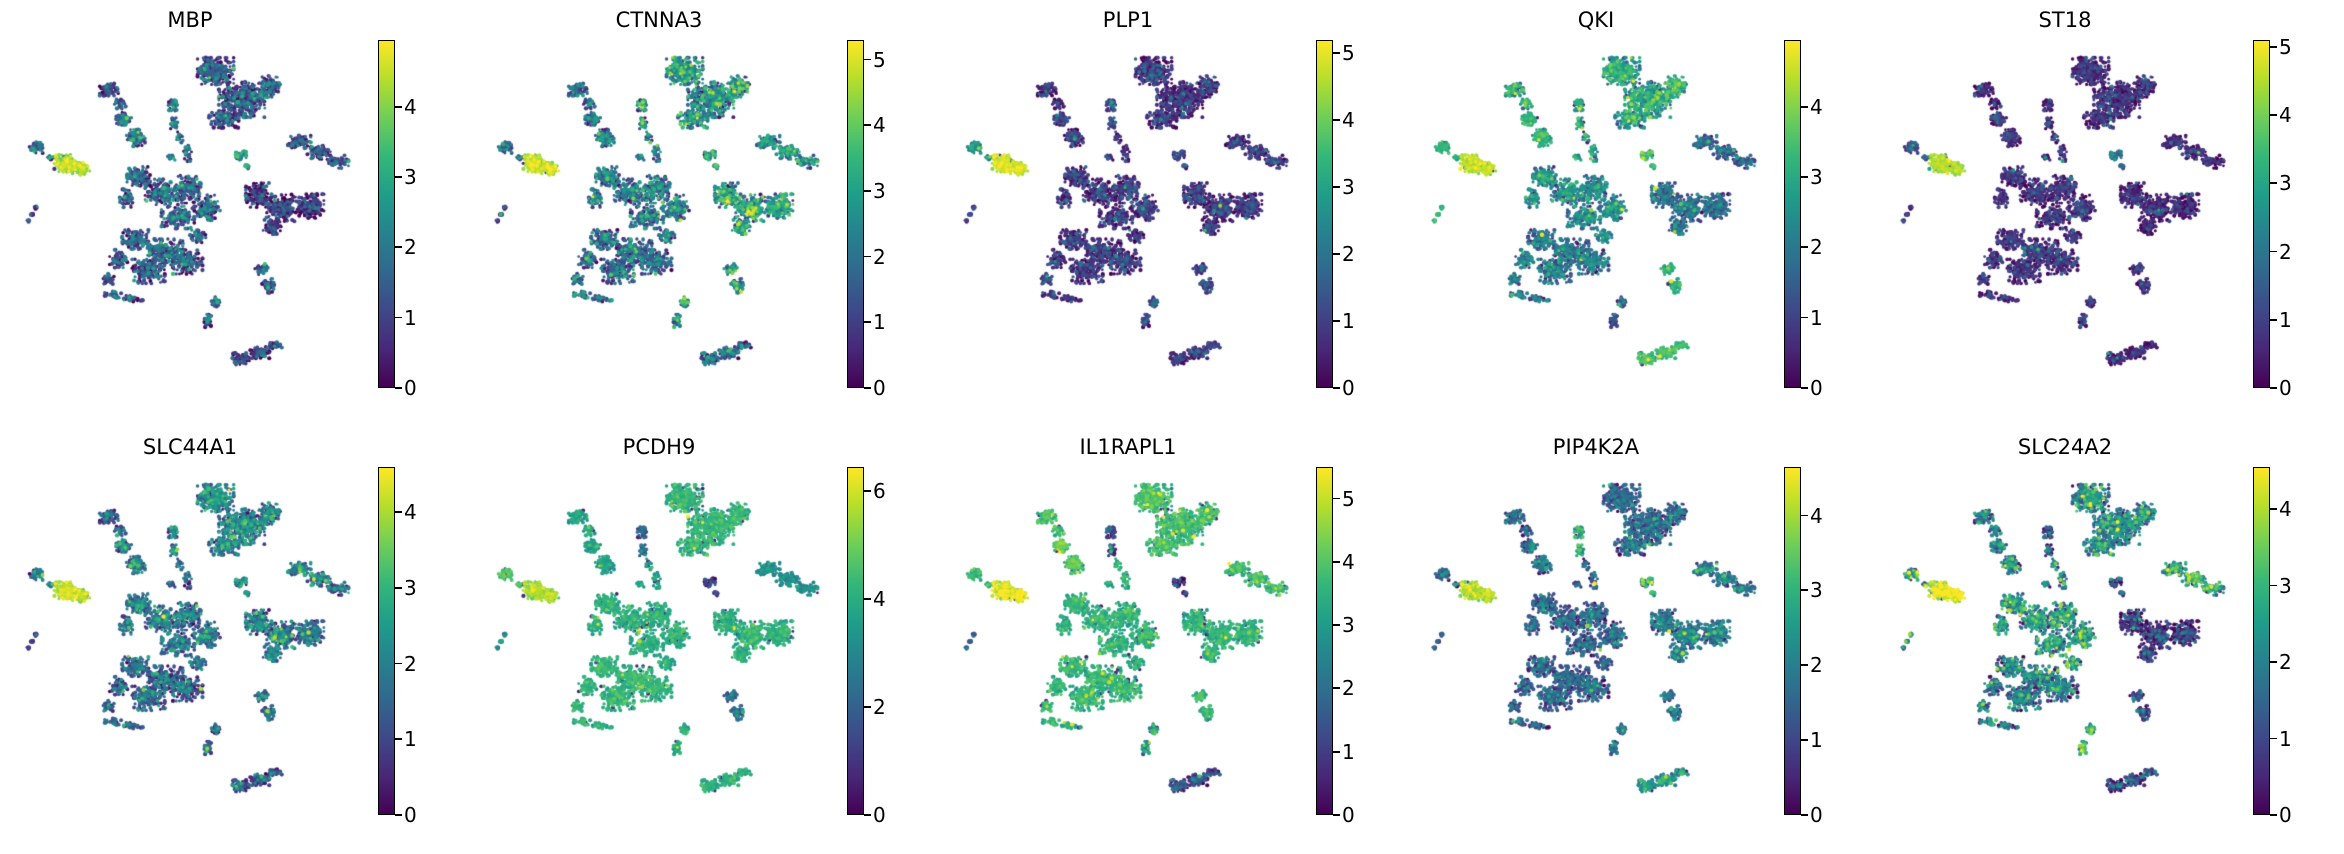 Image resolution: width=2344 pixels, height=854 pixels. Describe the element at coordinates (1128, 213) in the screenshot. I see `umap-scatter-PLP1` at that location.